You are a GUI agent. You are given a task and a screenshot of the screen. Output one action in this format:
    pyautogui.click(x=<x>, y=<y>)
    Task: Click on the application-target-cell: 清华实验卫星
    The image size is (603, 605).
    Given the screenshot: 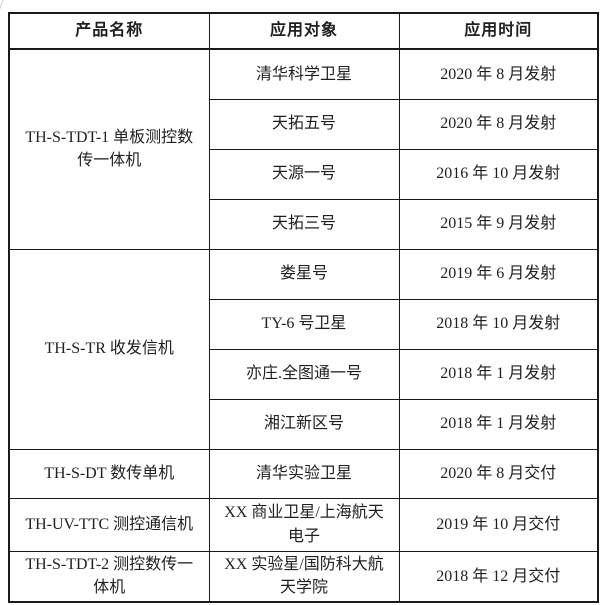 What is the action you would take?
    pyautogui.click(x=304, y=473)
    